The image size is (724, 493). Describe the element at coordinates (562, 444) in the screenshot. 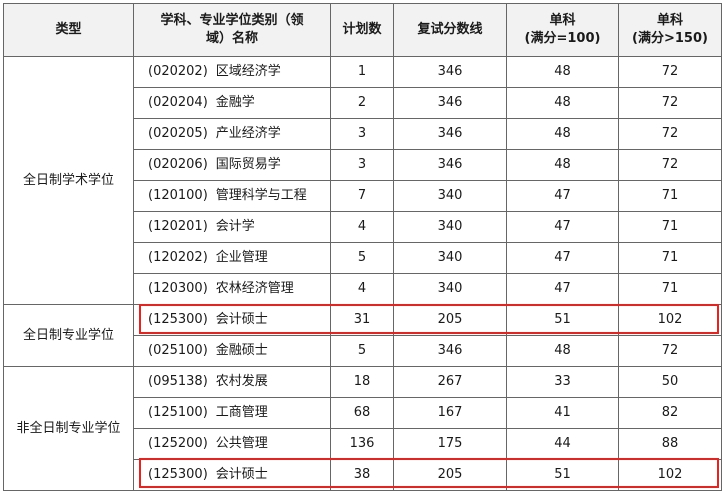

I see `single-100-cell: 44` at that location.